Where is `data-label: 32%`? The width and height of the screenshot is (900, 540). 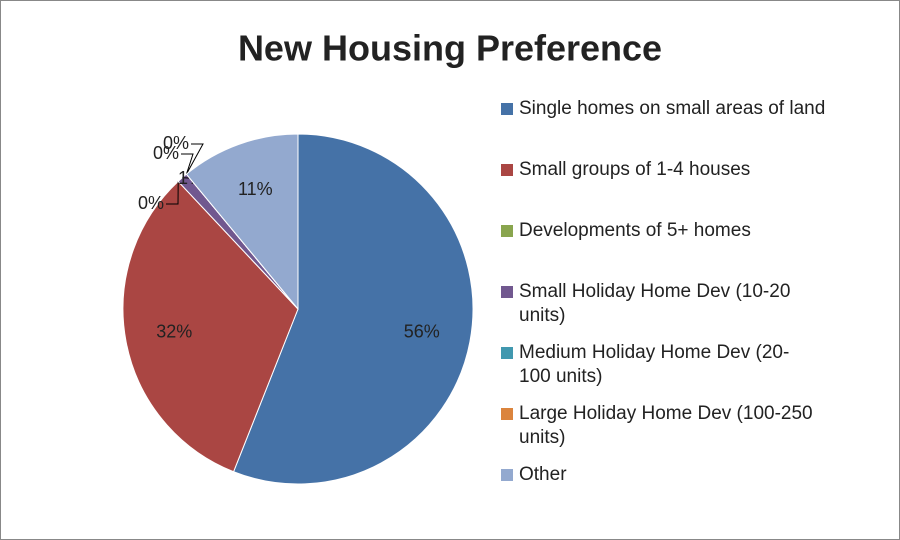
data-label: 32% is located at coordinates (174, 331).